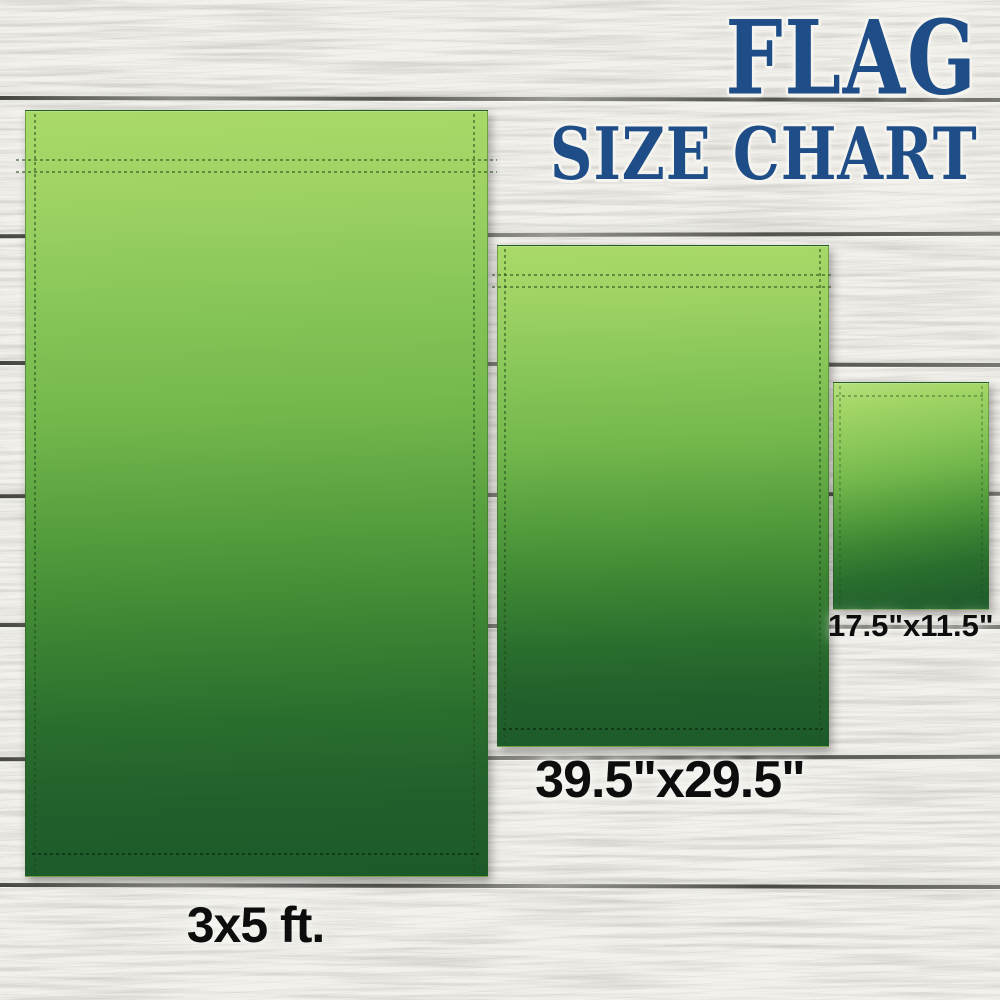  I want to click on title-words-size-chart: SIZE CHART, so click(764, 154).